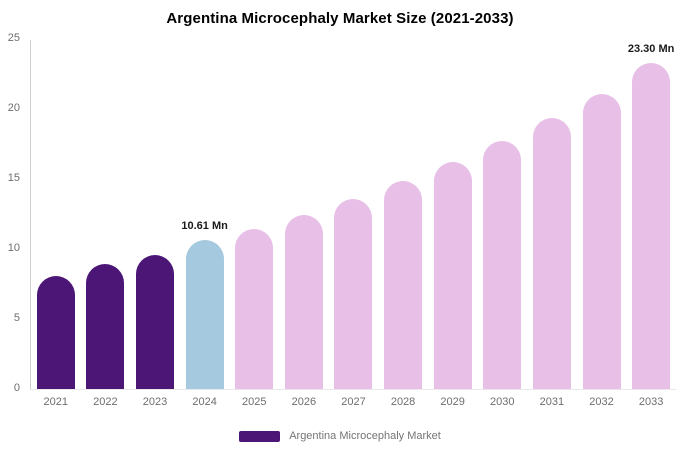  I want to click on bar-slot-2023: 2023, so click(155, 224).